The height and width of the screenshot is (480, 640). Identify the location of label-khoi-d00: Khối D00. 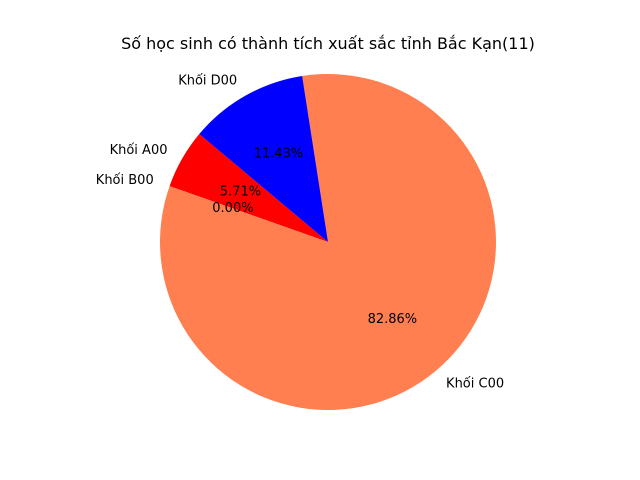
(207, 81).